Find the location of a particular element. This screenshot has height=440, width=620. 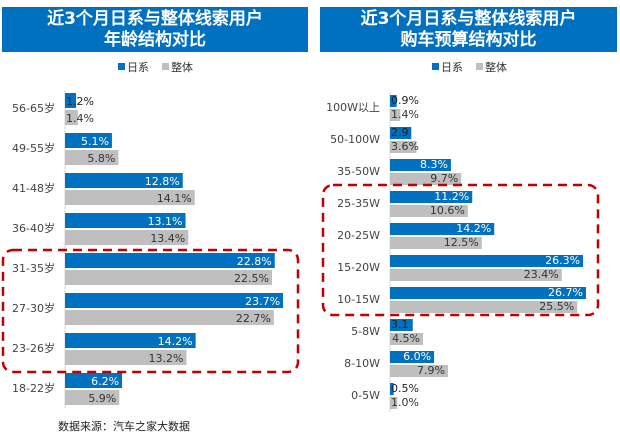

title-line: 年龄结构对比 is located at coordinates (155, 40).